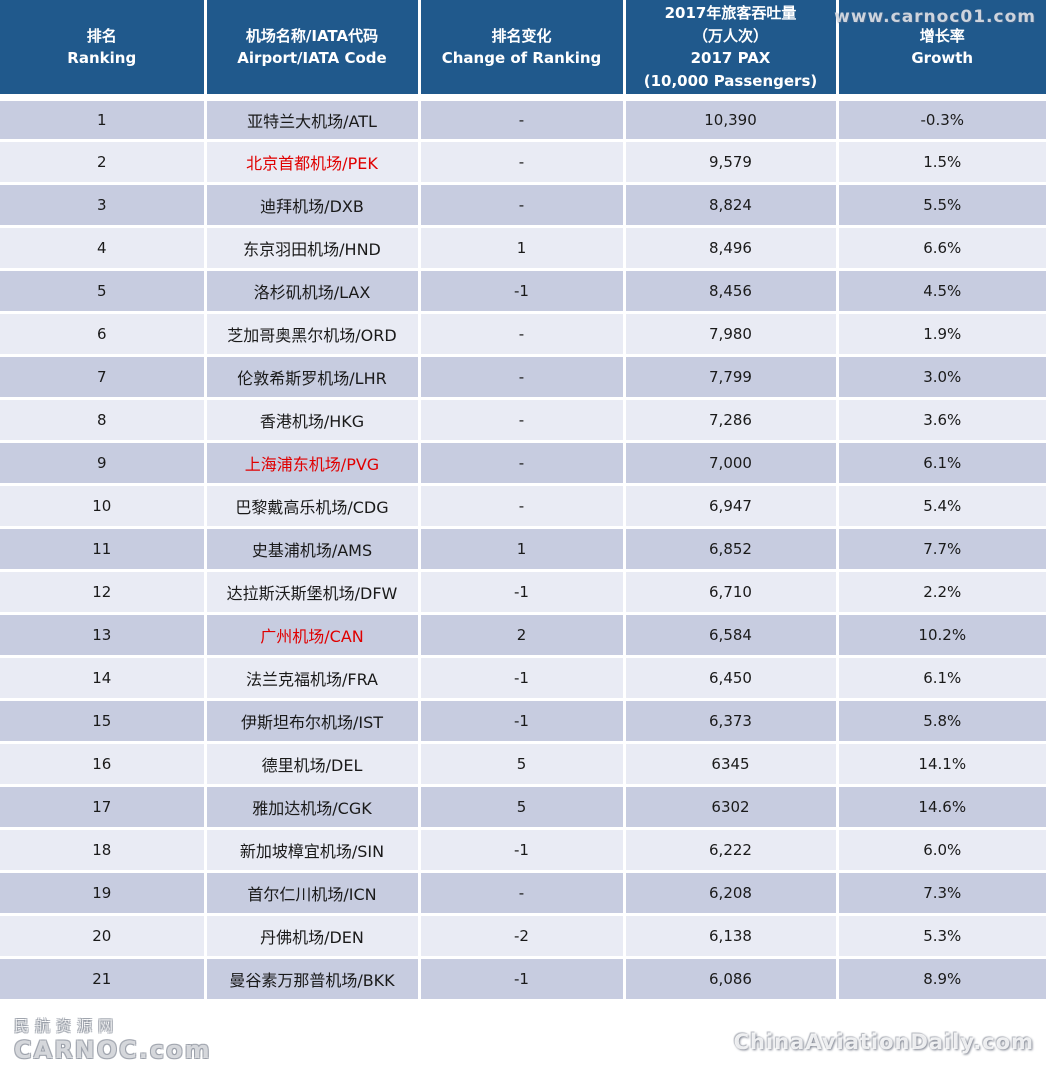 The image size is (1046, 1070). I want to click on cell-growth: 5.5%, so click(941, 205).